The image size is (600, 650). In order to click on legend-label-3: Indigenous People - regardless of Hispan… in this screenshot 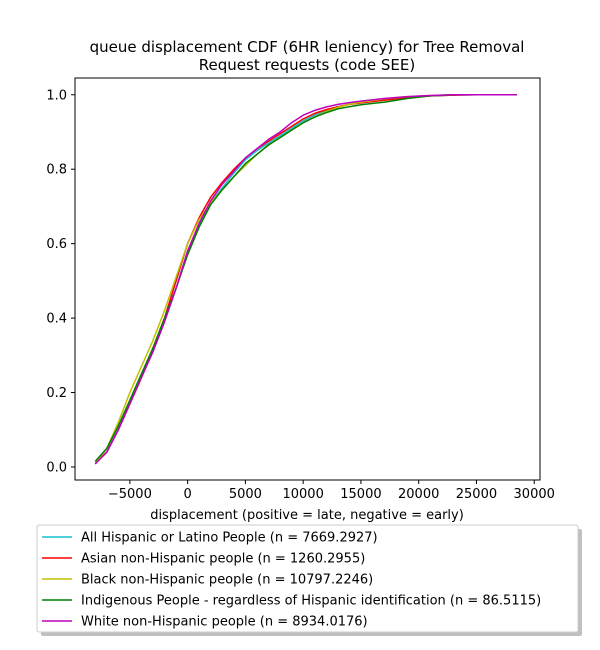, I will do `click(311, 601)`.